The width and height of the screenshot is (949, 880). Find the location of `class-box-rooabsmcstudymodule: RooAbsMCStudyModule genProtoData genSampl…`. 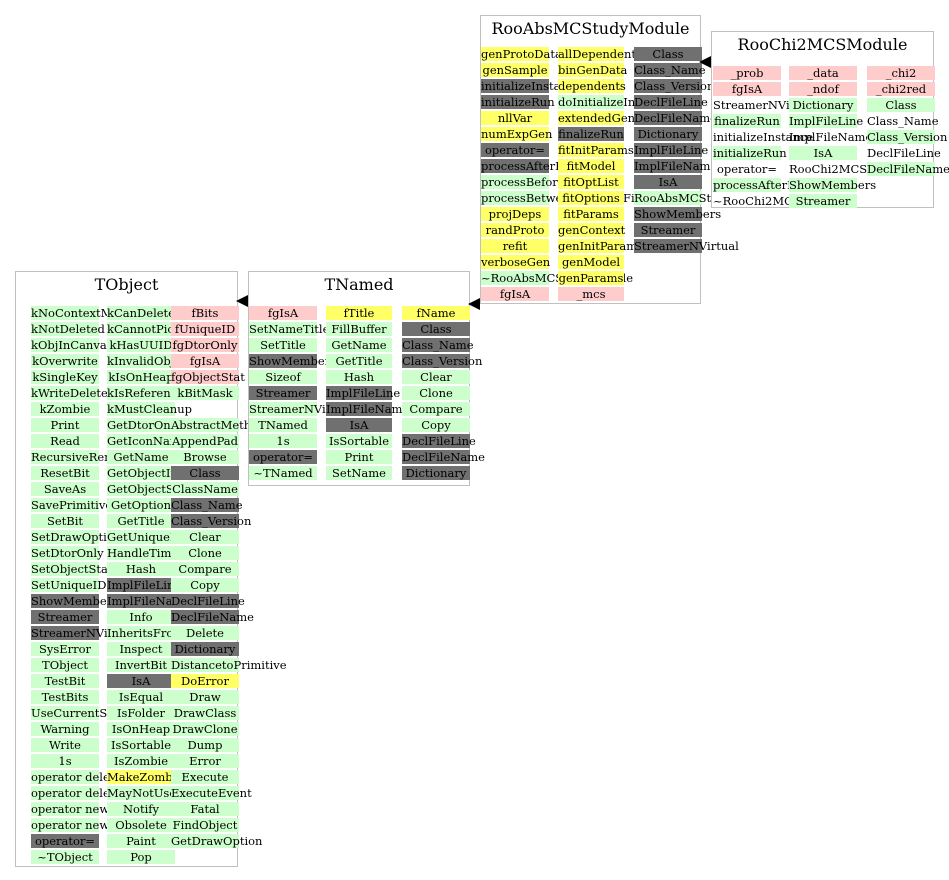

class-box-rooabsmcstudymodule: RooAbsMCStudyModule genProtoData genSampl… is located at coordinates (628, 159).